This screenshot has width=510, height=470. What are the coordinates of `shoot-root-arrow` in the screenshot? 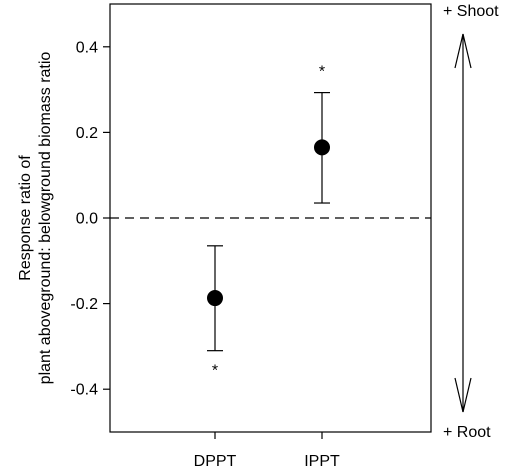 It's located at (463, 223).